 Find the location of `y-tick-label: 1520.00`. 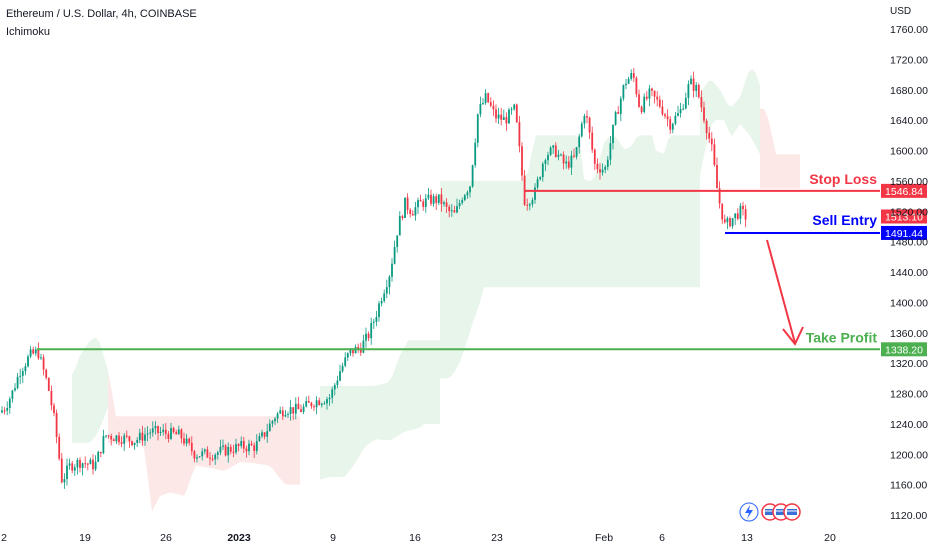

y-tick-label: 1520.00 is located at coordinates (909, 212).